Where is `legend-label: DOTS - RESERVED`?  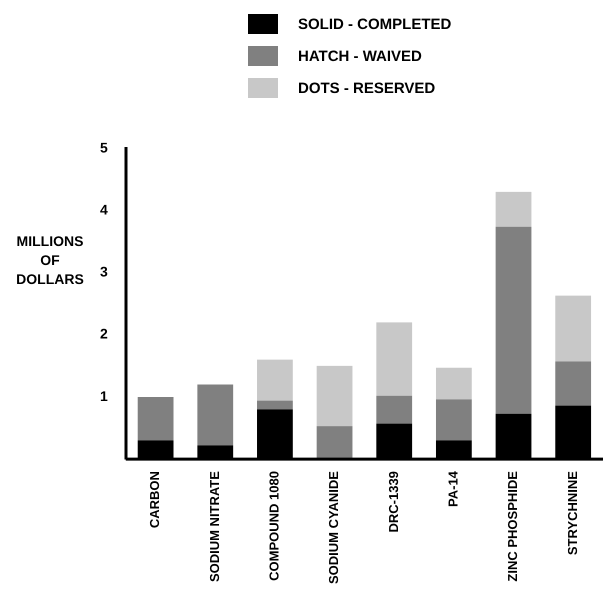
legend-label: DOTS - RESERVED is located at coordinates (367, 88).